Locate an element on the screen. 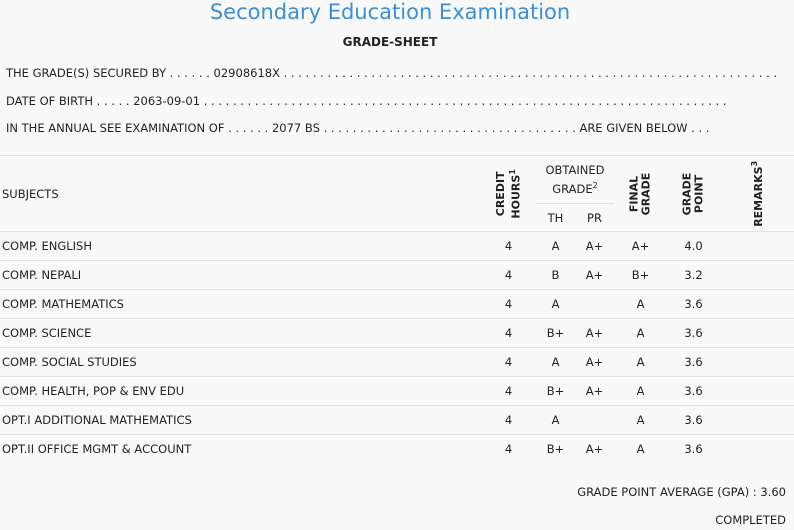 Image resolution: width=794 pixels, height=530 pixels. th-grade-cell: B is located at coordinates (555, 275).